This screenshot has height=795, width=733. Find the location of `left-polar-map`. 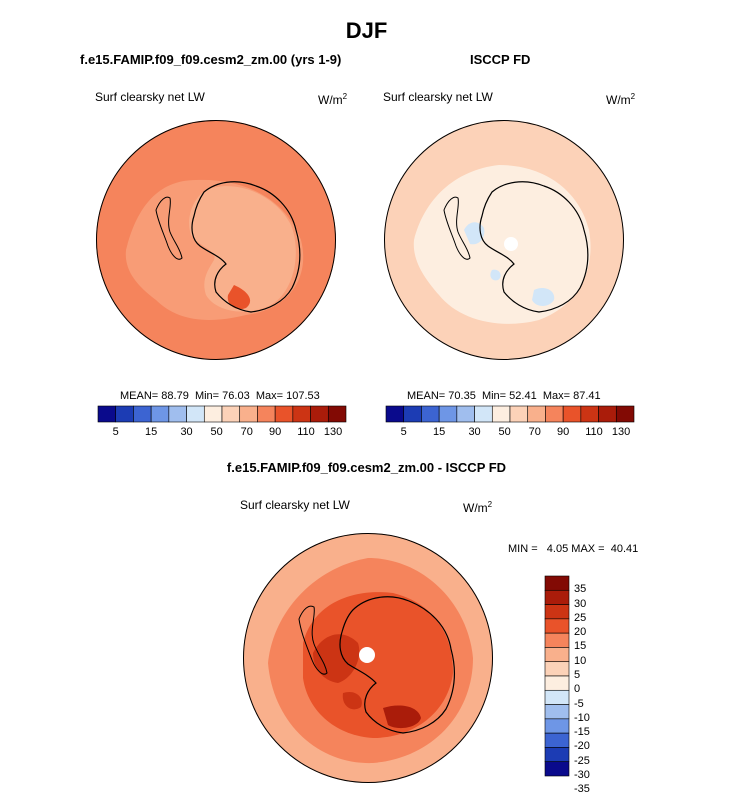

left-polar-map is located at coordinates (216, 240).